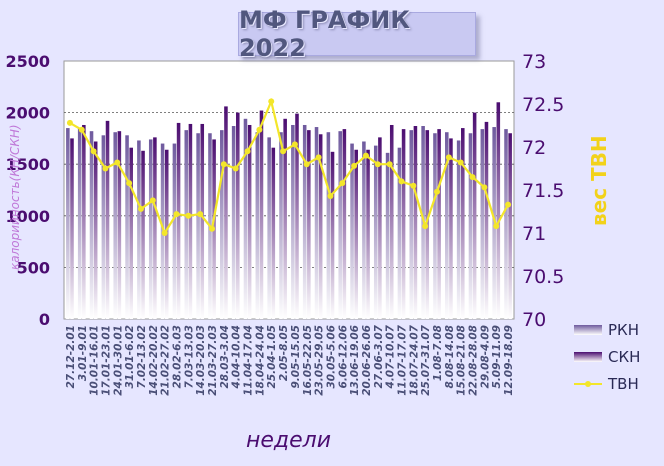  I want to click on x-tick-label: 21.02-27.02, so click(166, 360).